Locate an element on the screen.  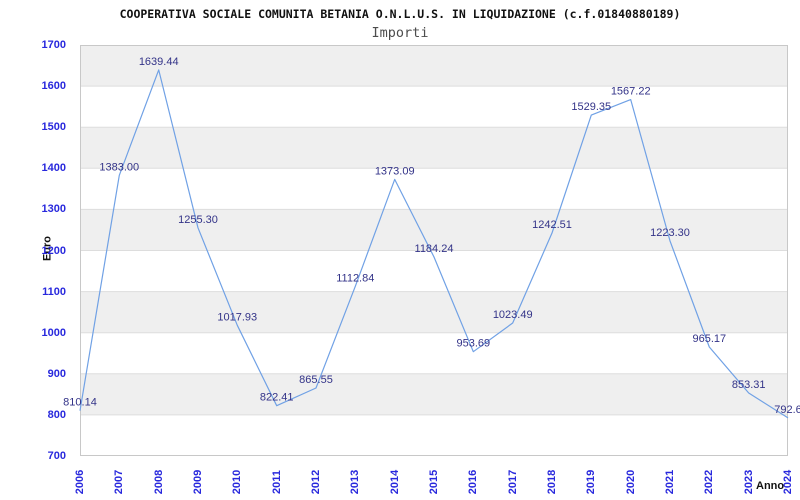
x-tick-label: 2012 is located at coordinates (316, 482).